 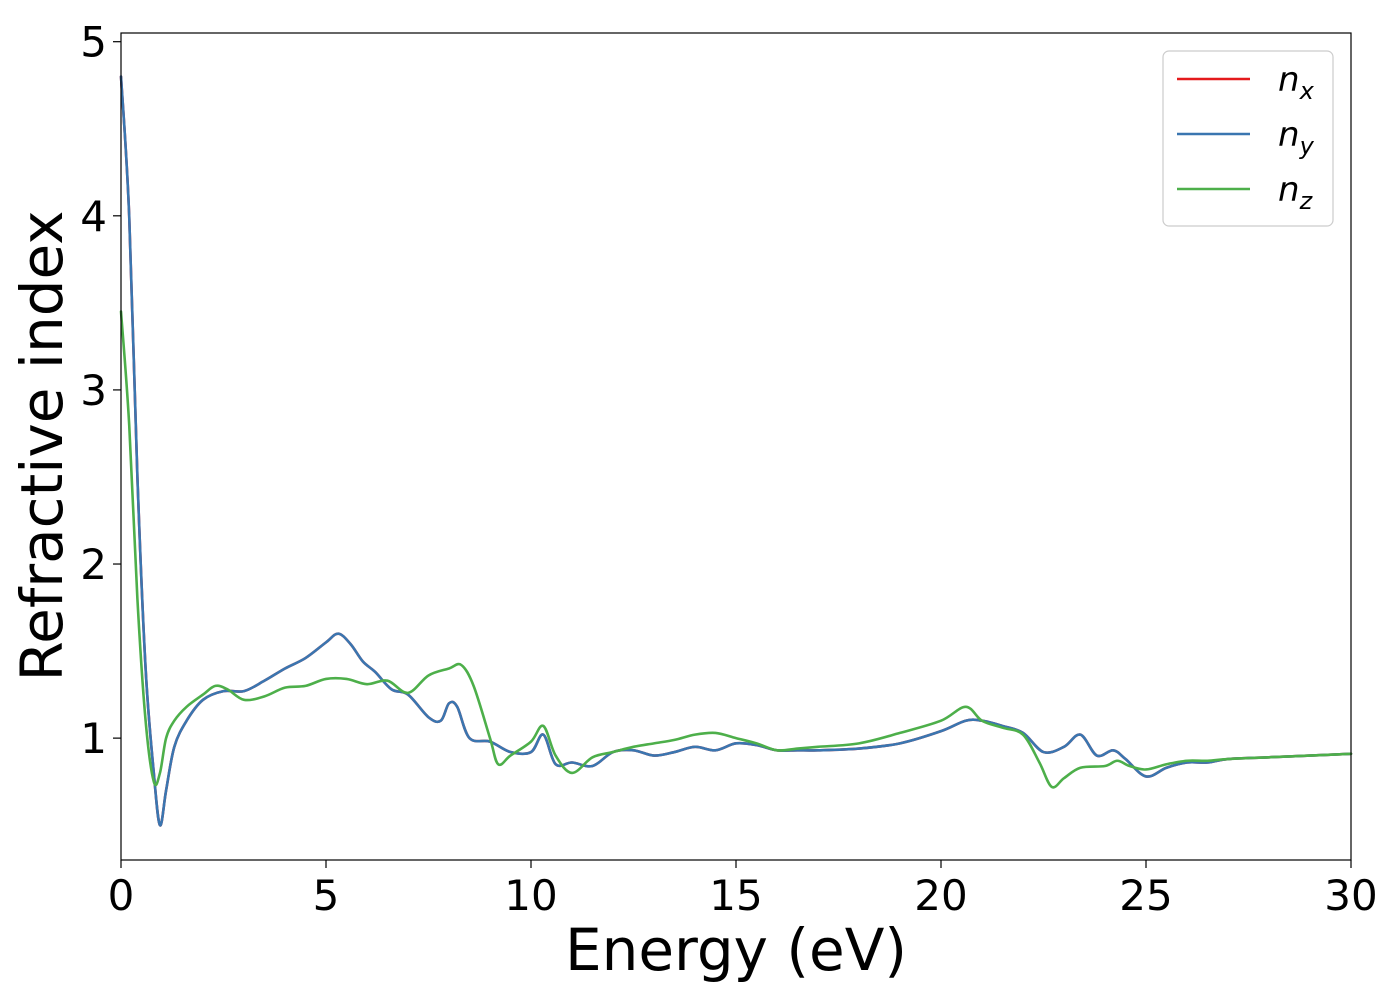 What do you see at coordinates (93, 390) in the screenshot?
I see `y-tick-label: 3` at bounding box center [93, 390].